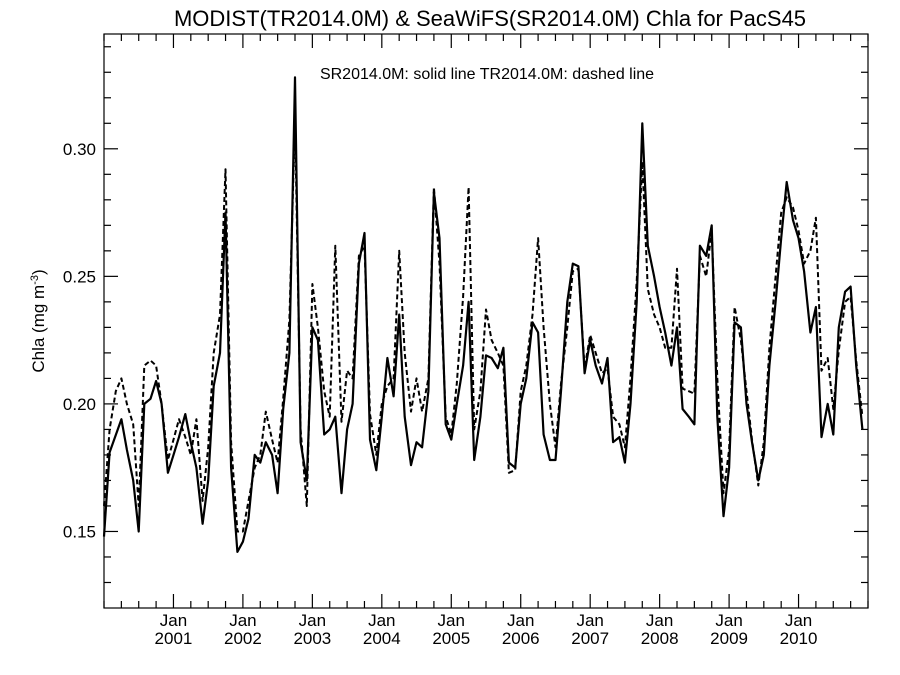 Image resolution: width=900 pixels, height=675 pixels. Describe the element at coordinates (38, 272) in the screenshot. I see `y-axis-label-end: )` at that location.